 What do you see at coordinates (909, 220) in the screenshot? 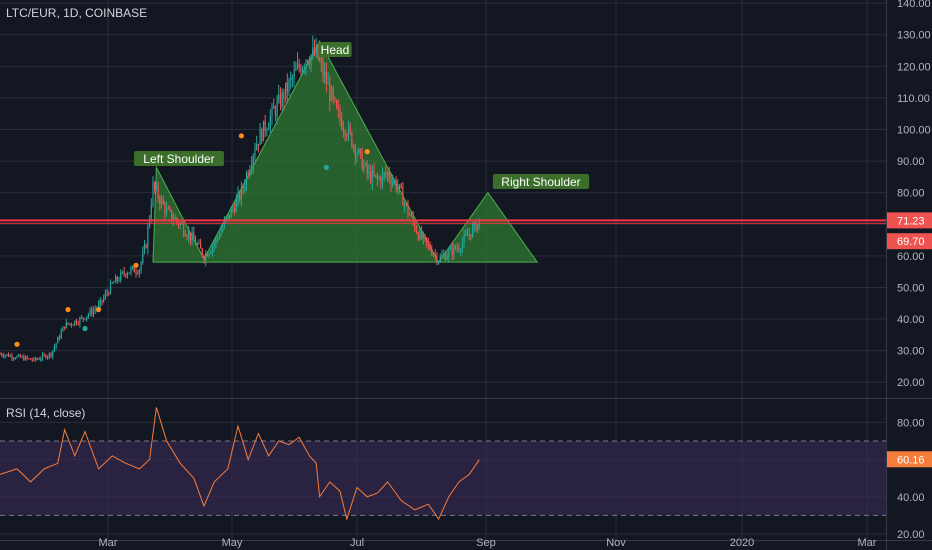
I see `resistance-price-badge-bg` at bounding box center [909, 220].